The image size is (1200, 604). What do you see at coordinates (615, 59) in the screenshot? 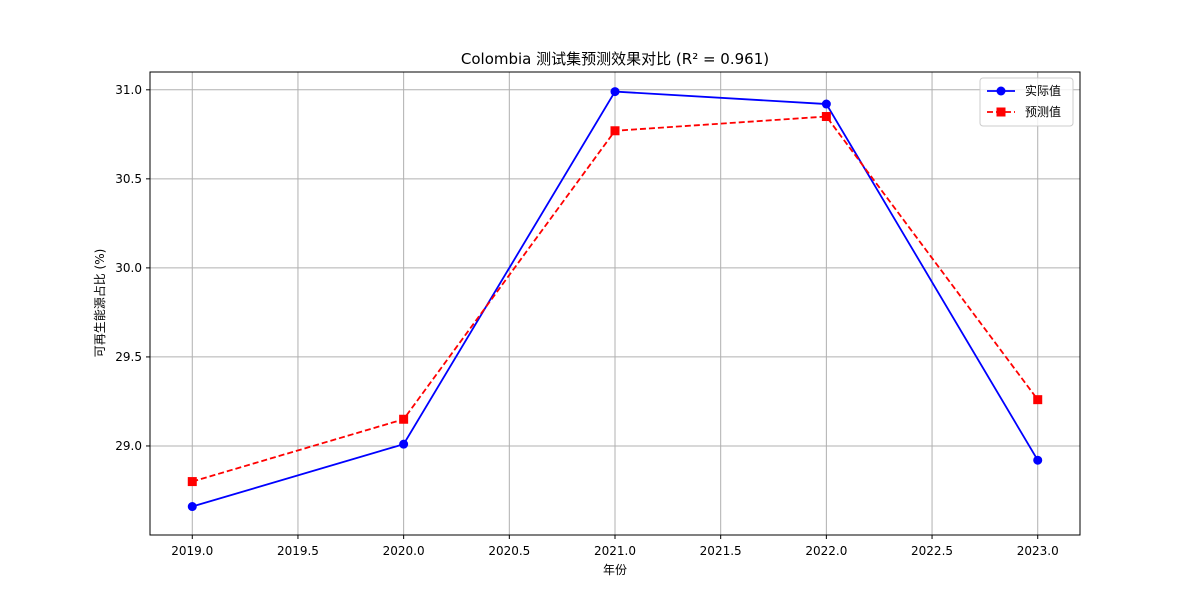
I see `chart-title: Colombia 测试集预测效果对比 (R² = 0.961)` at bounding box center [615, 59].